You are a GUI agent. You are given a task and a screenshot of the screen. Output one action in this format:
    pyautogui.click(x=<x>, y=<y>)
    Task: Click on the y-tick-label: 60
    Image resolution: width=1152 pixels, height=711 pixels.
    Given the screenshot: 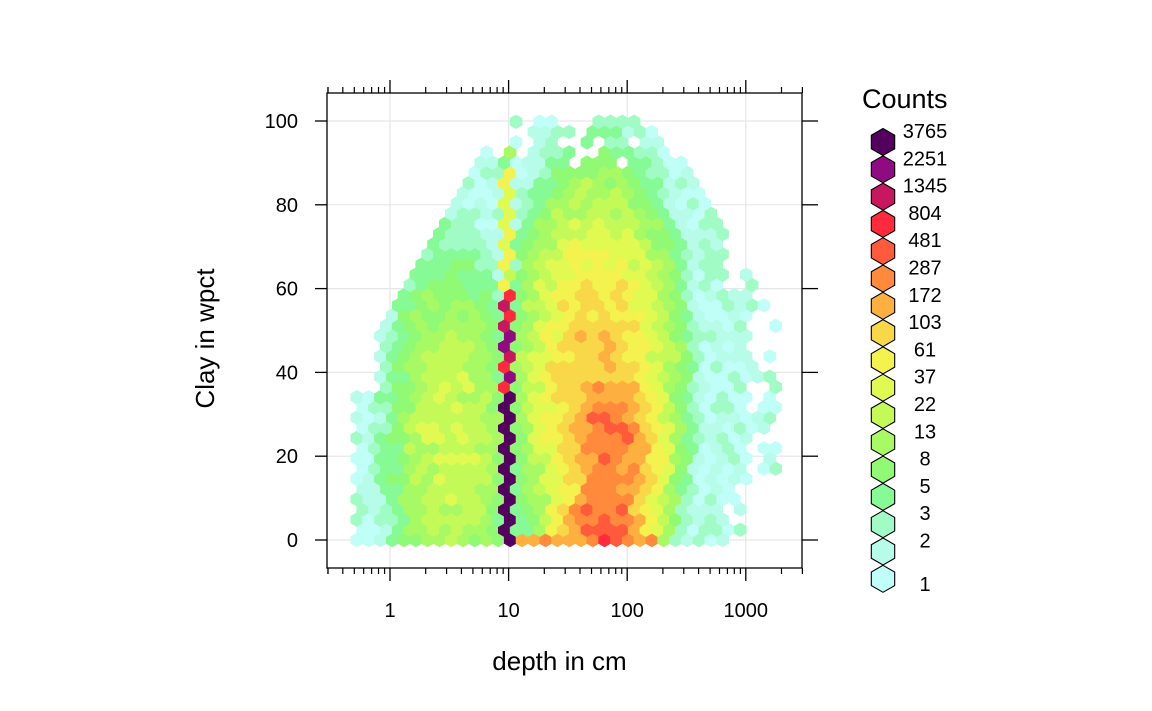 What is the action you would take?
    pyautogui.click(x=287, y=290)
    